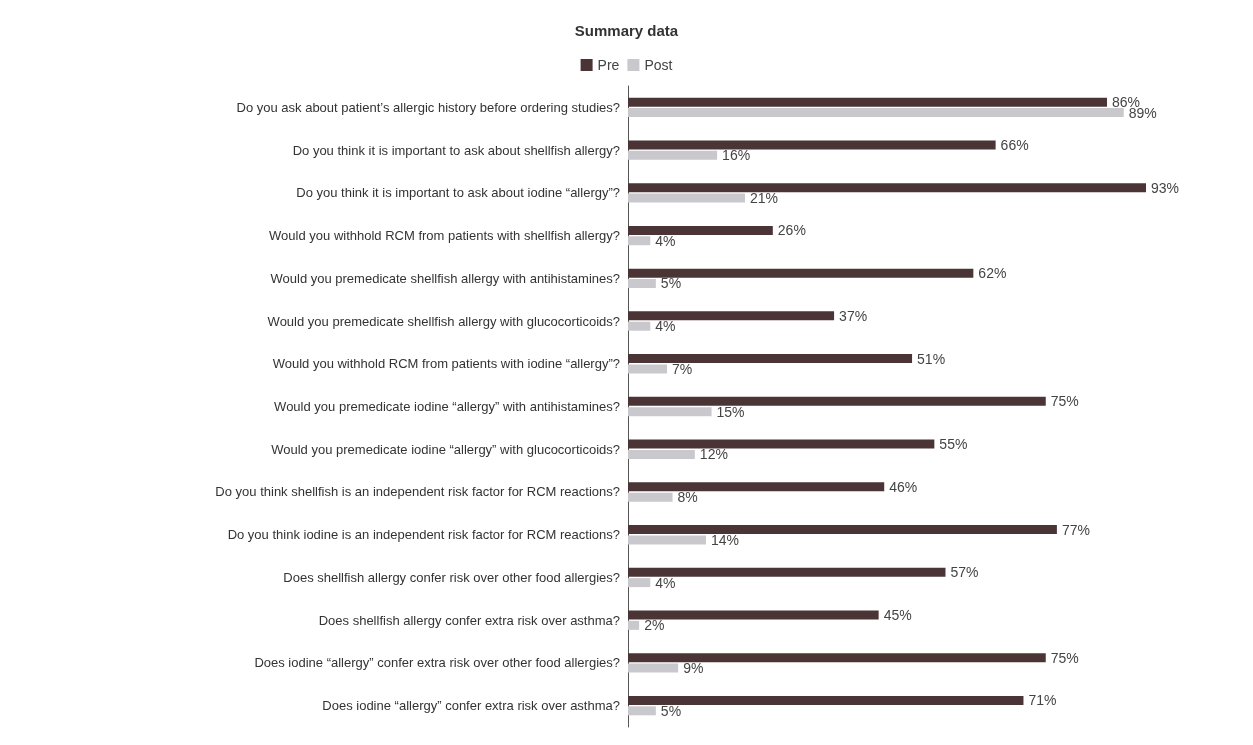 This screenshot has width=1253, height=745. Describe the element at coordinates (446, 364) in the screenshot. I see `y-tick-label: Would you withhold RCM from patients with iodine “allergy”?` at that location.